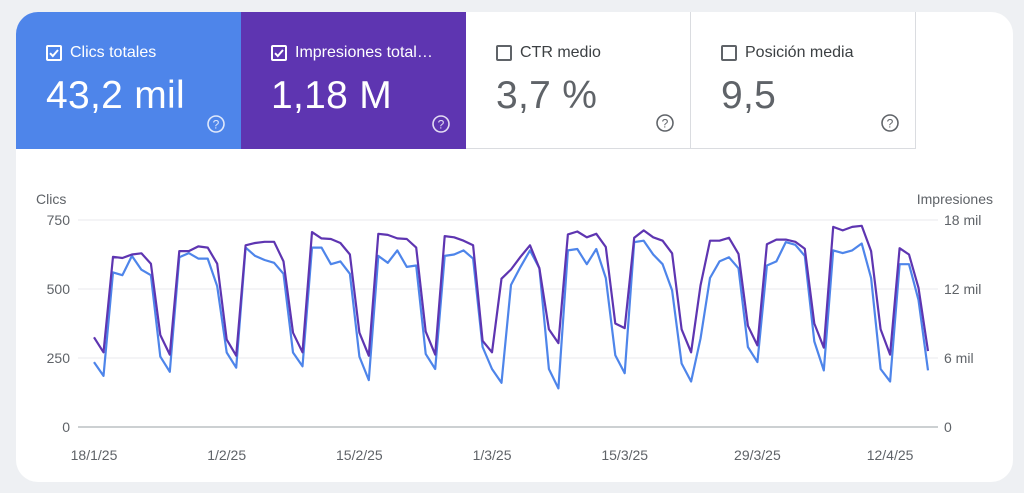 The width and height of the screenshot is (1024, 493). I want to click on metric-card-impressions: Impresiones total… 1,18 M ?, so click(353, 80).